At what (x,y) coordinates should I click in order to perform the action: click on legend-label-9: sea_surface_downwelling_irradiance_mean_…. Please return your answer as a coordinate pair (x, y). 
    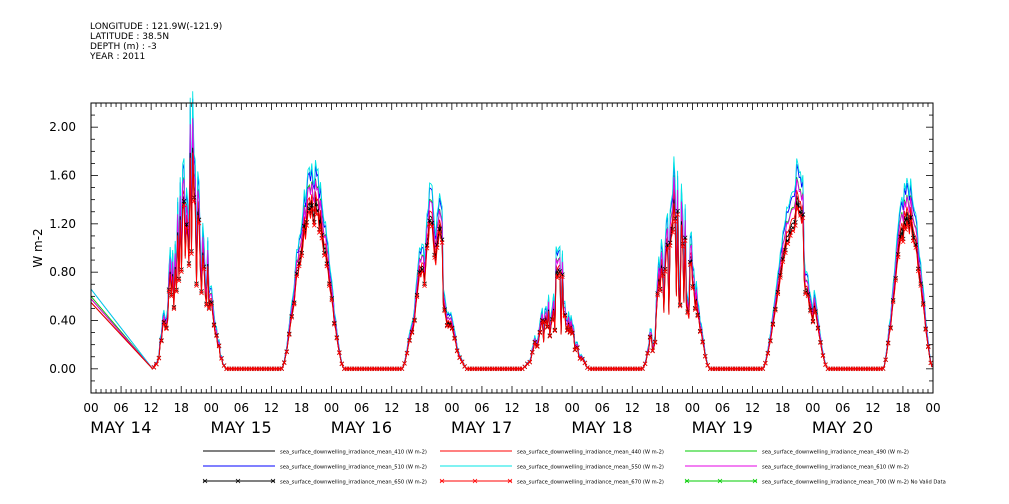
    Looking at the image, I should click on (854, 483).